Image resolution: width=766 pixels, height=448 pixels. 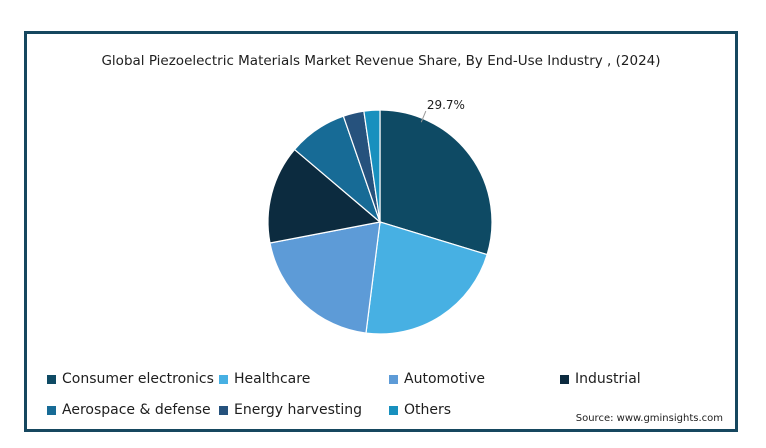 I want to click on legend-label: Energy harvesting, so click(x=298, y=410).